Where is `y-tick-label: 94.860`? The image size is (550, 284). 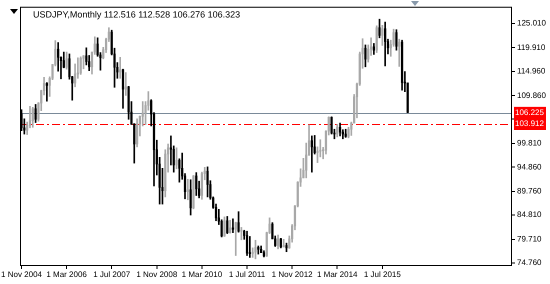
y-tick-label: 94.860 is located at coordinates (529, 167).